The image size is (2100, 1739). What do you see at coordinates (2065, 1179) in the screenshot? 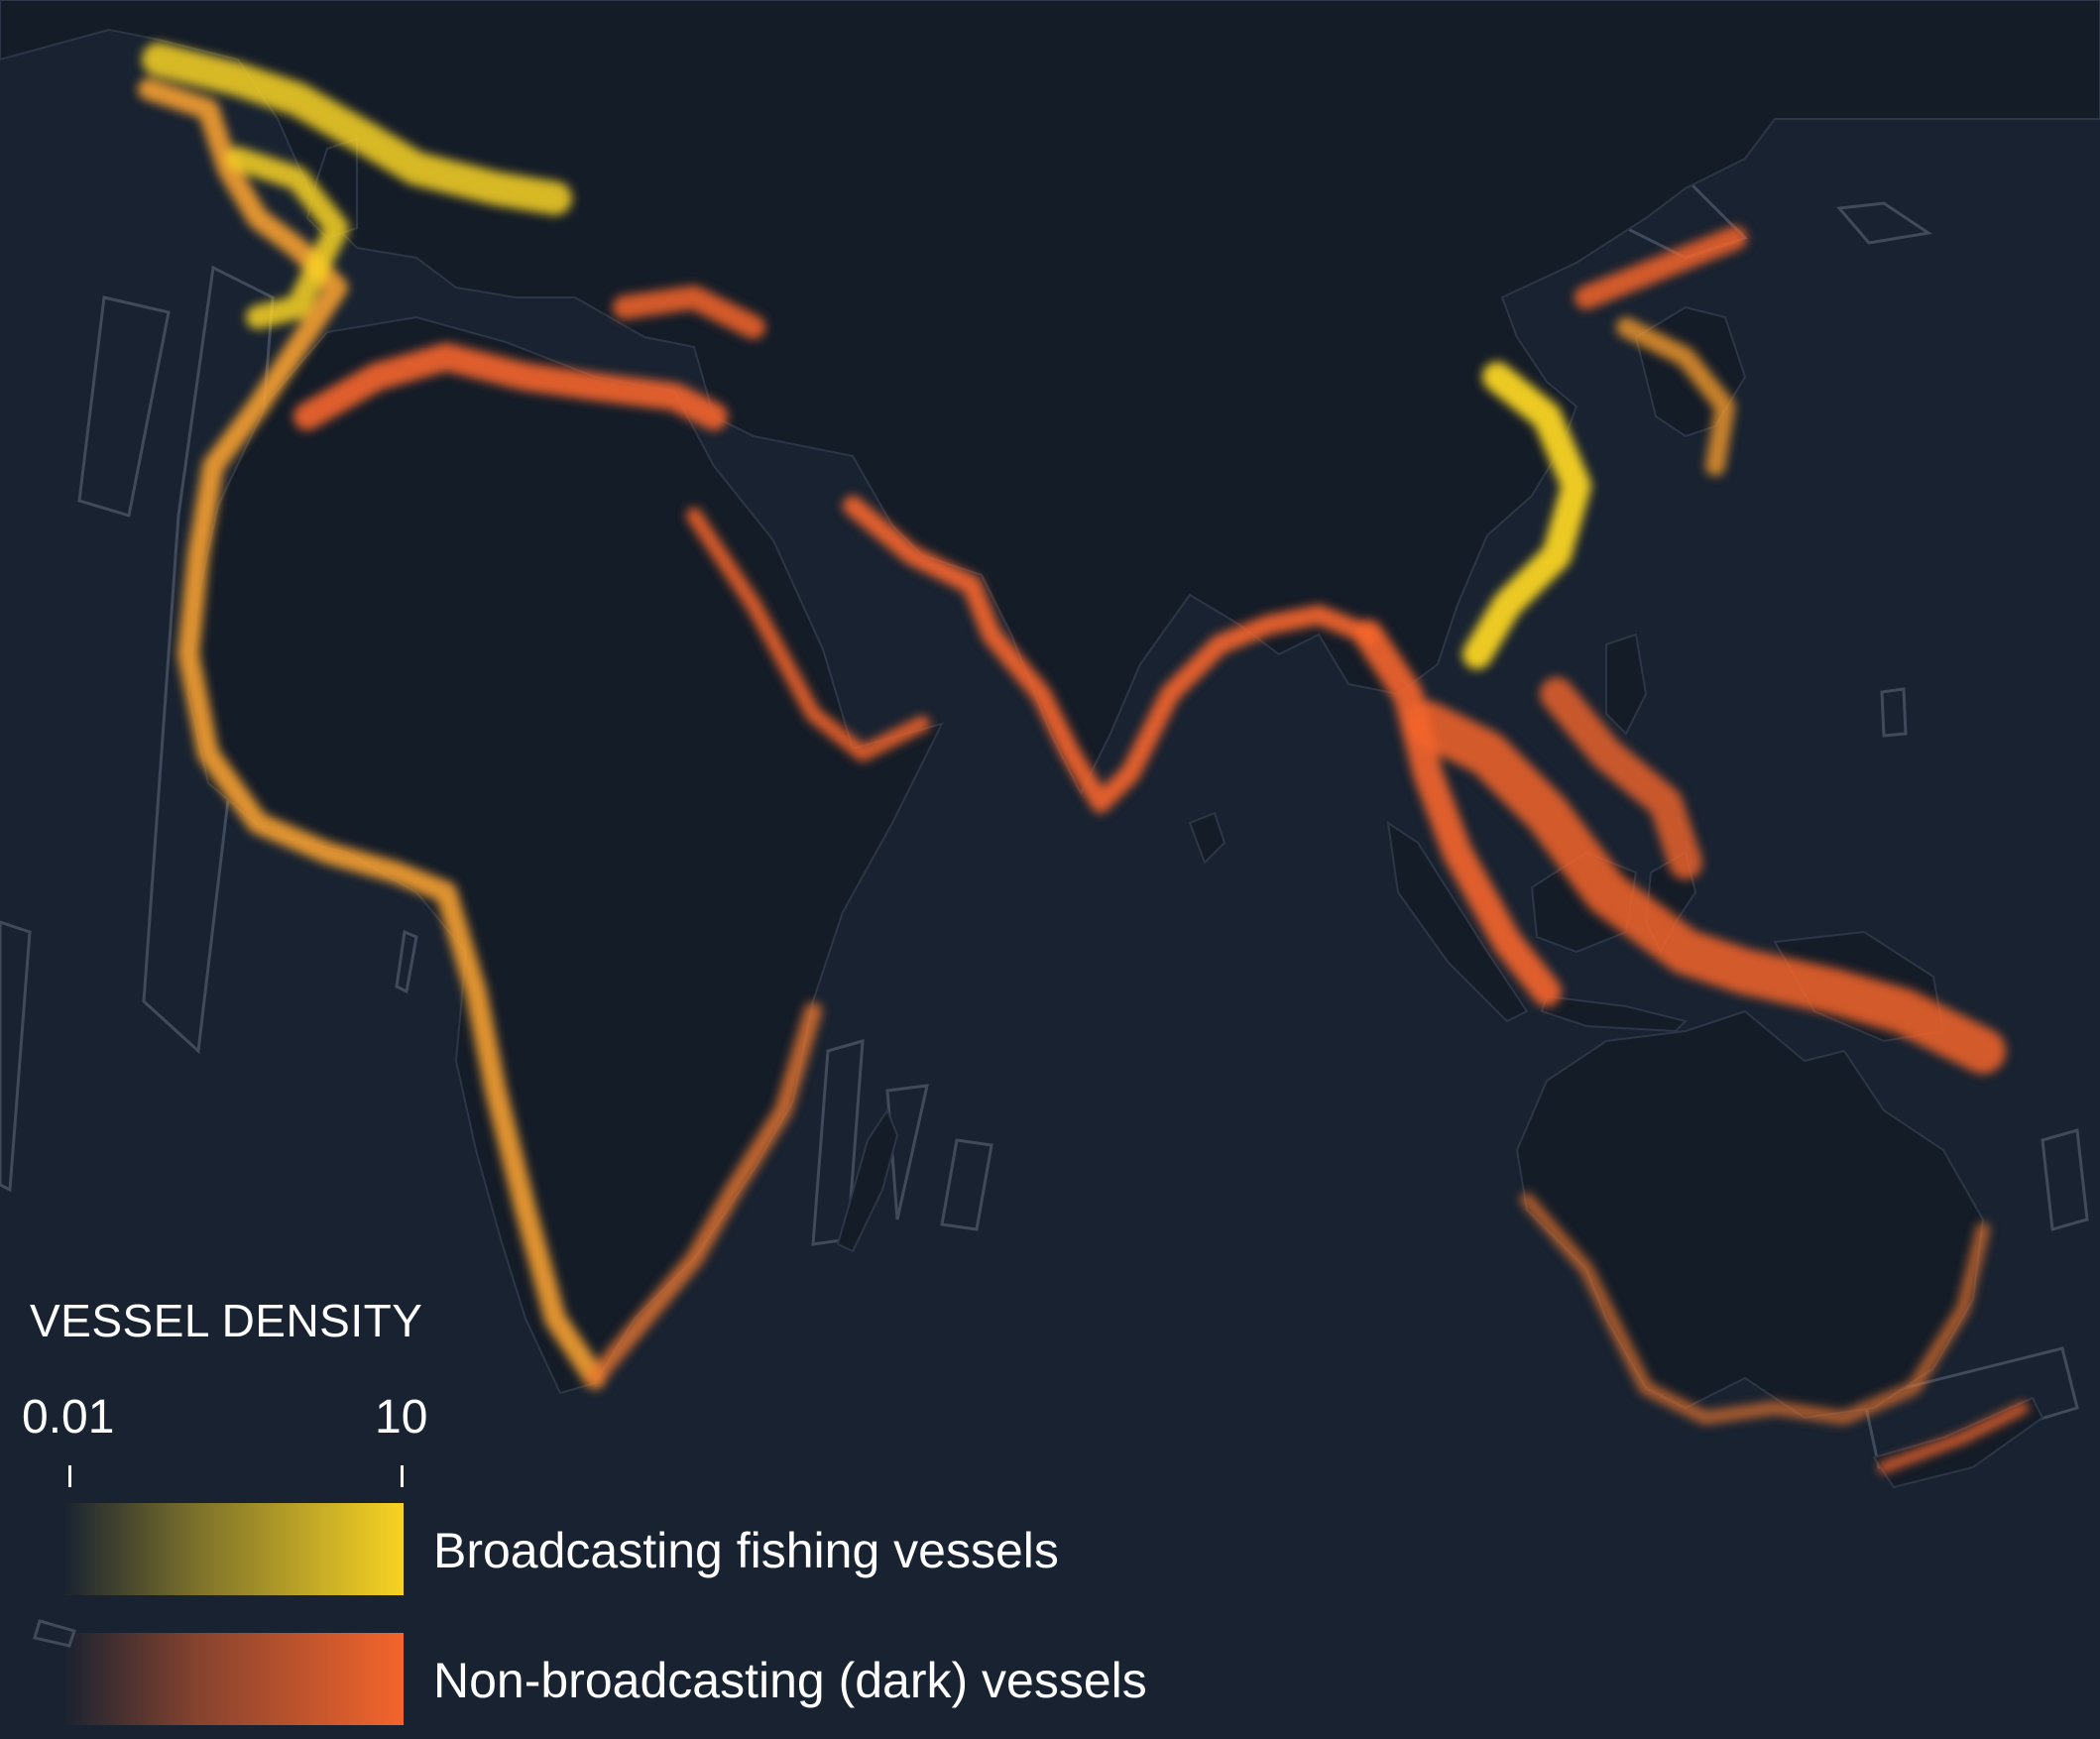
I see `coverage-footprint-pacific-b` at bounding box center [2065, 1179].